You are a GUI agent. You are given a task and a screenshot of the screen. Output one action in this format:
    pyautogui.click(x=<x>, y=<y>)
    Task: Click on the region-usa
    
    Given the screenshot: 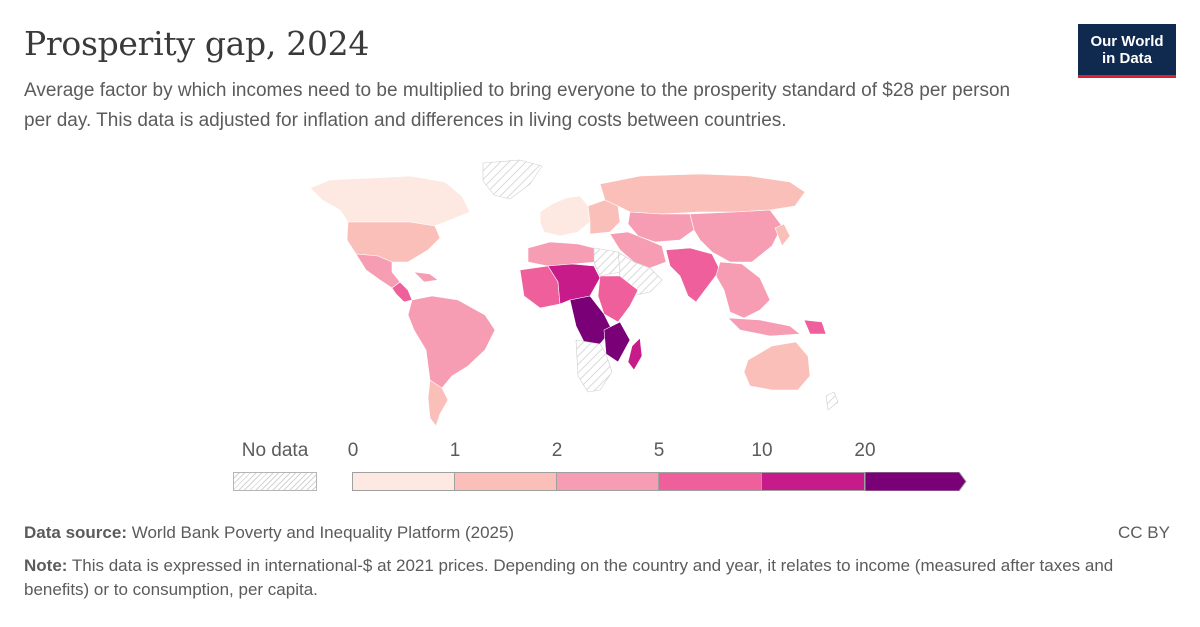 What is the action you would take?
    pyautogui.click(x=393, y=242)
    